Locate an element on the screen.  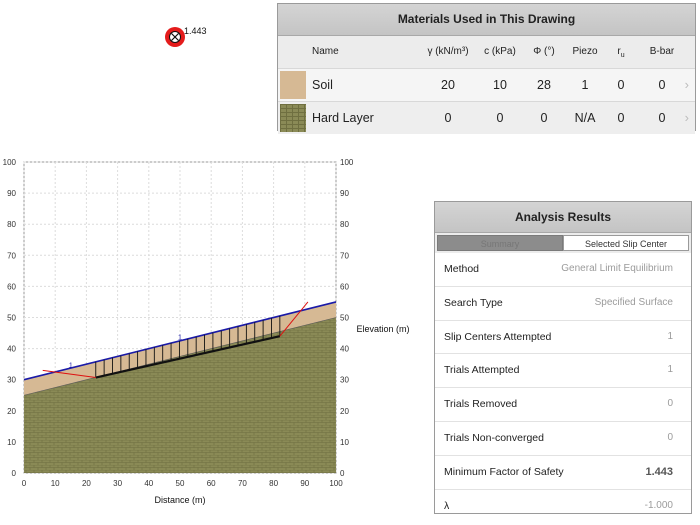
y-tick-label-right: 100 is located at coordinates (347, 162).